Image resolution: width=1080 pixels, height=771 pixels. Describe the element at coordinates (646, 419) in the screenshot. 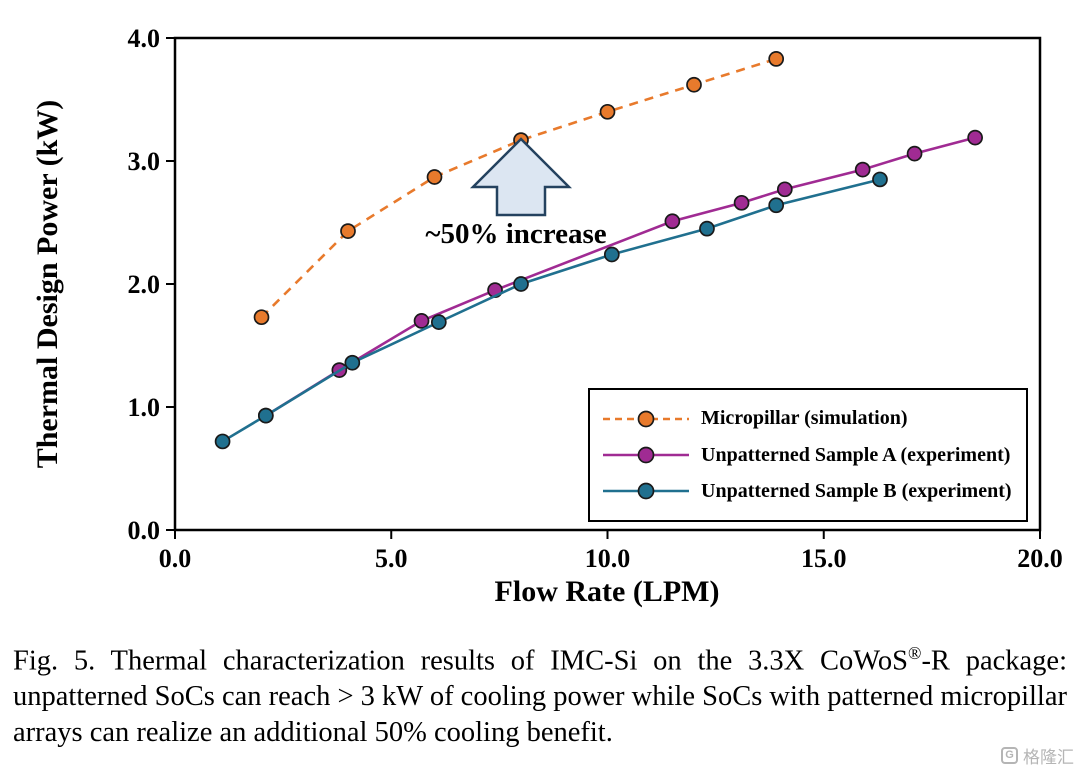

I see `legend-line-sample-micropillar` at that location.